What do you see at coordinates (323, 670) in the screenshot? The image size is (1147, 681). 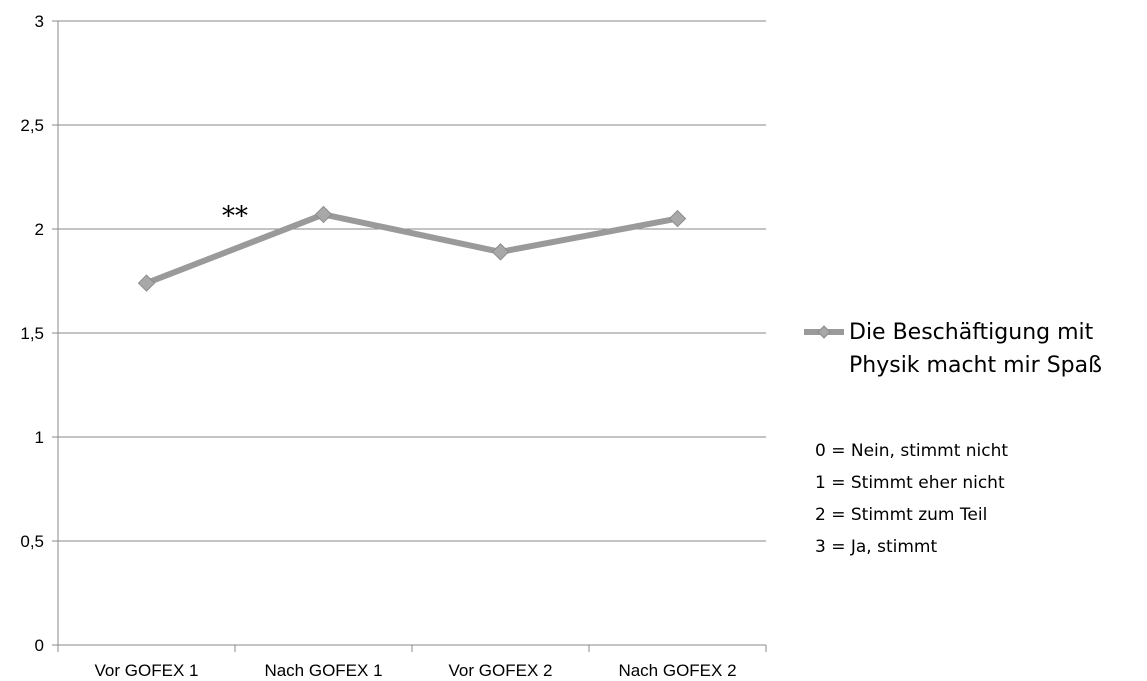 I see `x-tick-label: Nach GOFEX 1` at bounding box center [323, 670].